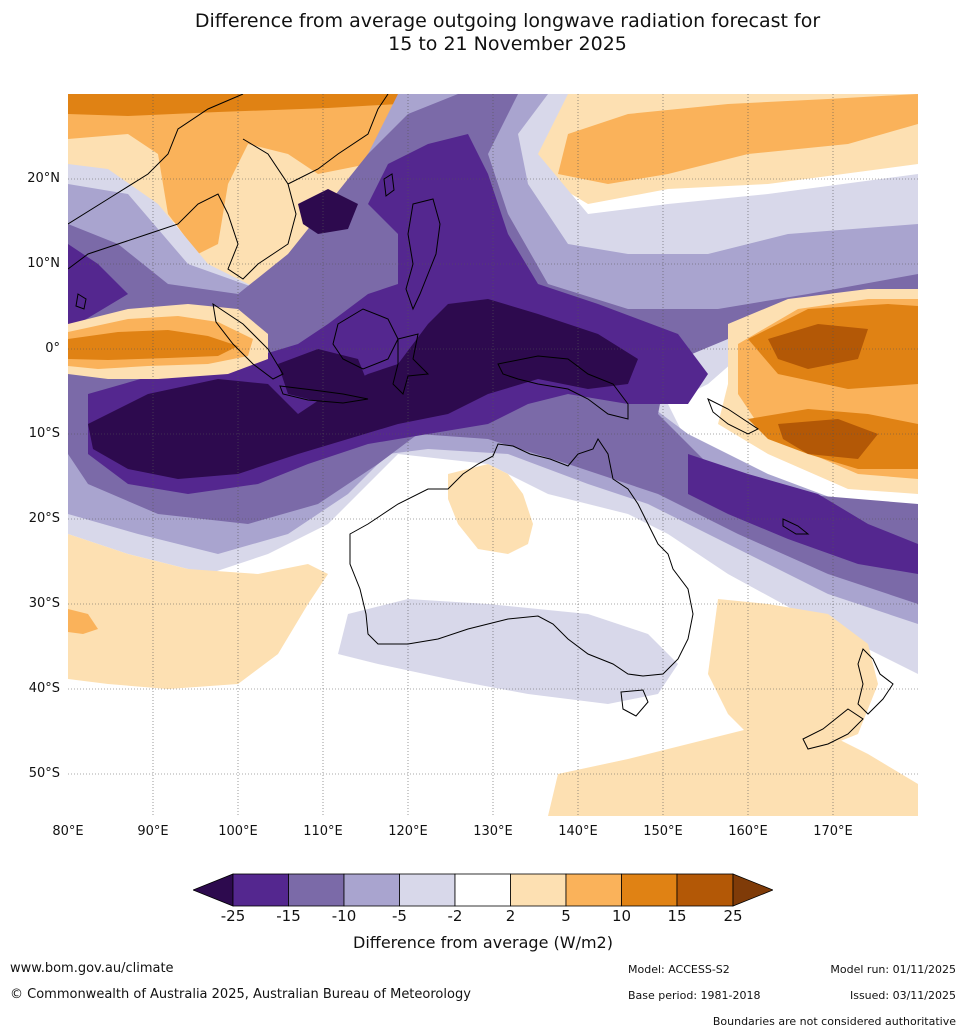  Describe the element at coordinates (323, 831) in the screenshot. I see `lon-label-110e: 110°E` at that location.